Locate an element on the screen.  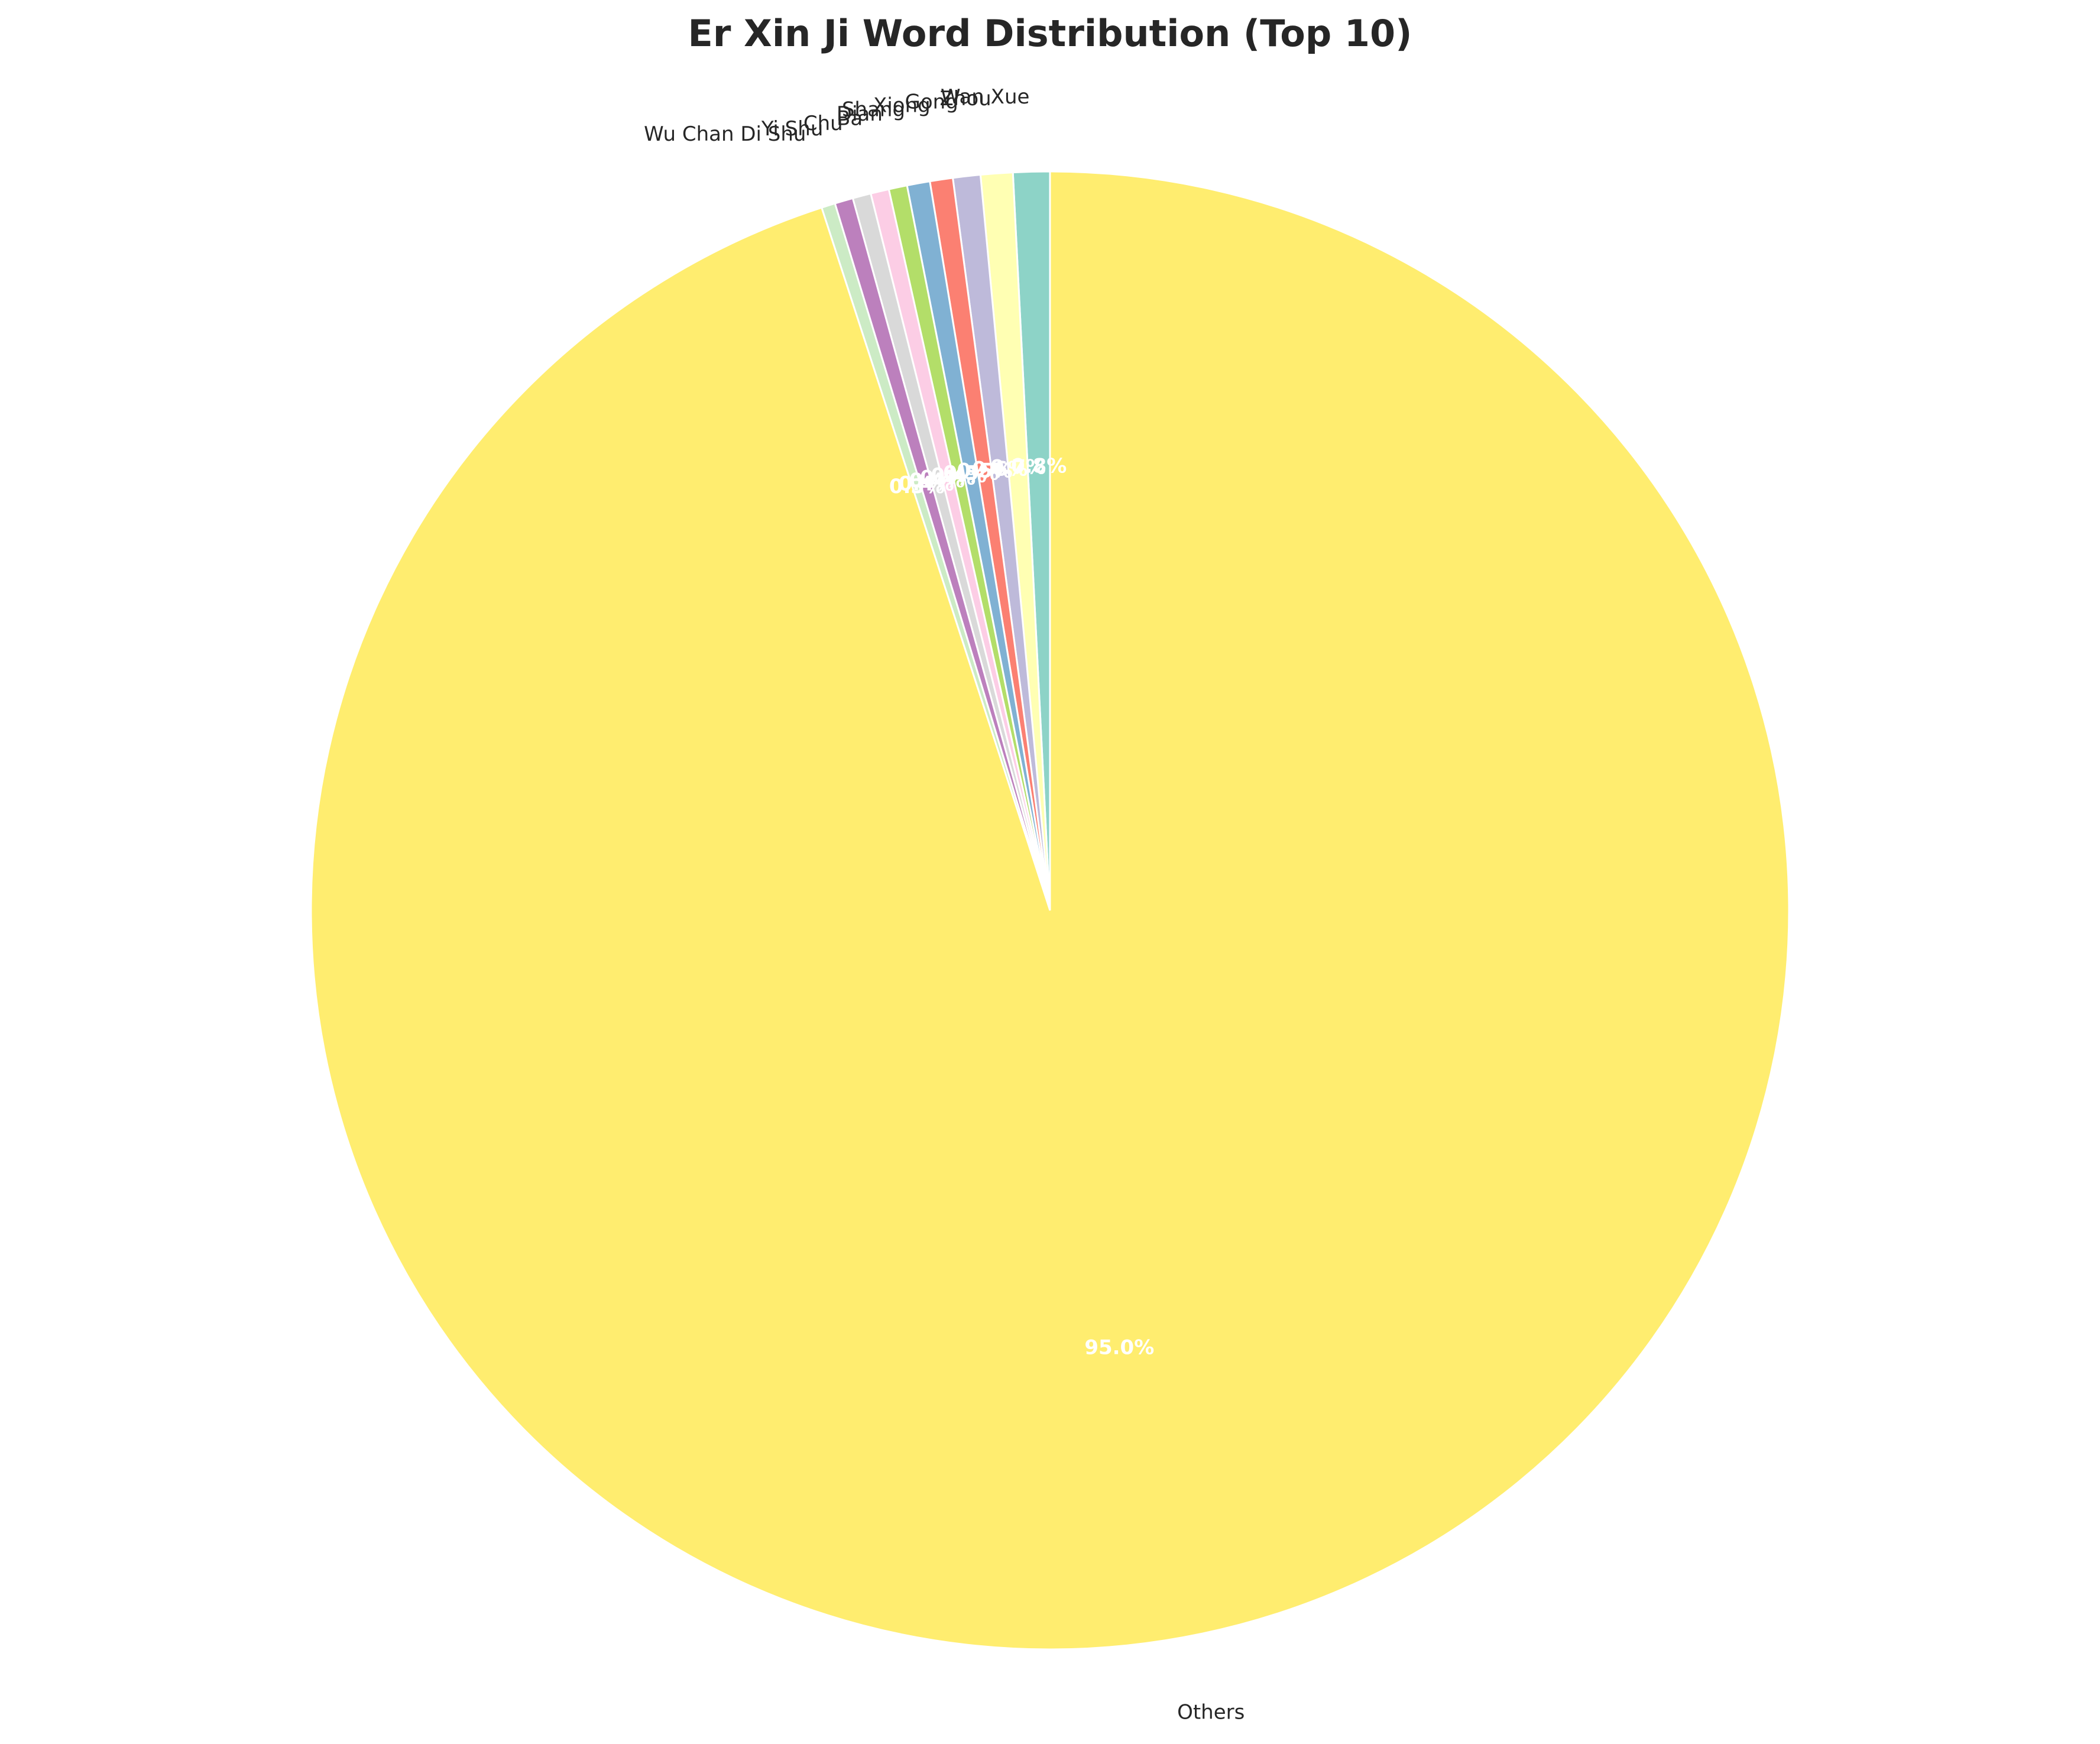
slice-label-dian: Dian is located at coordinates (860, 114).